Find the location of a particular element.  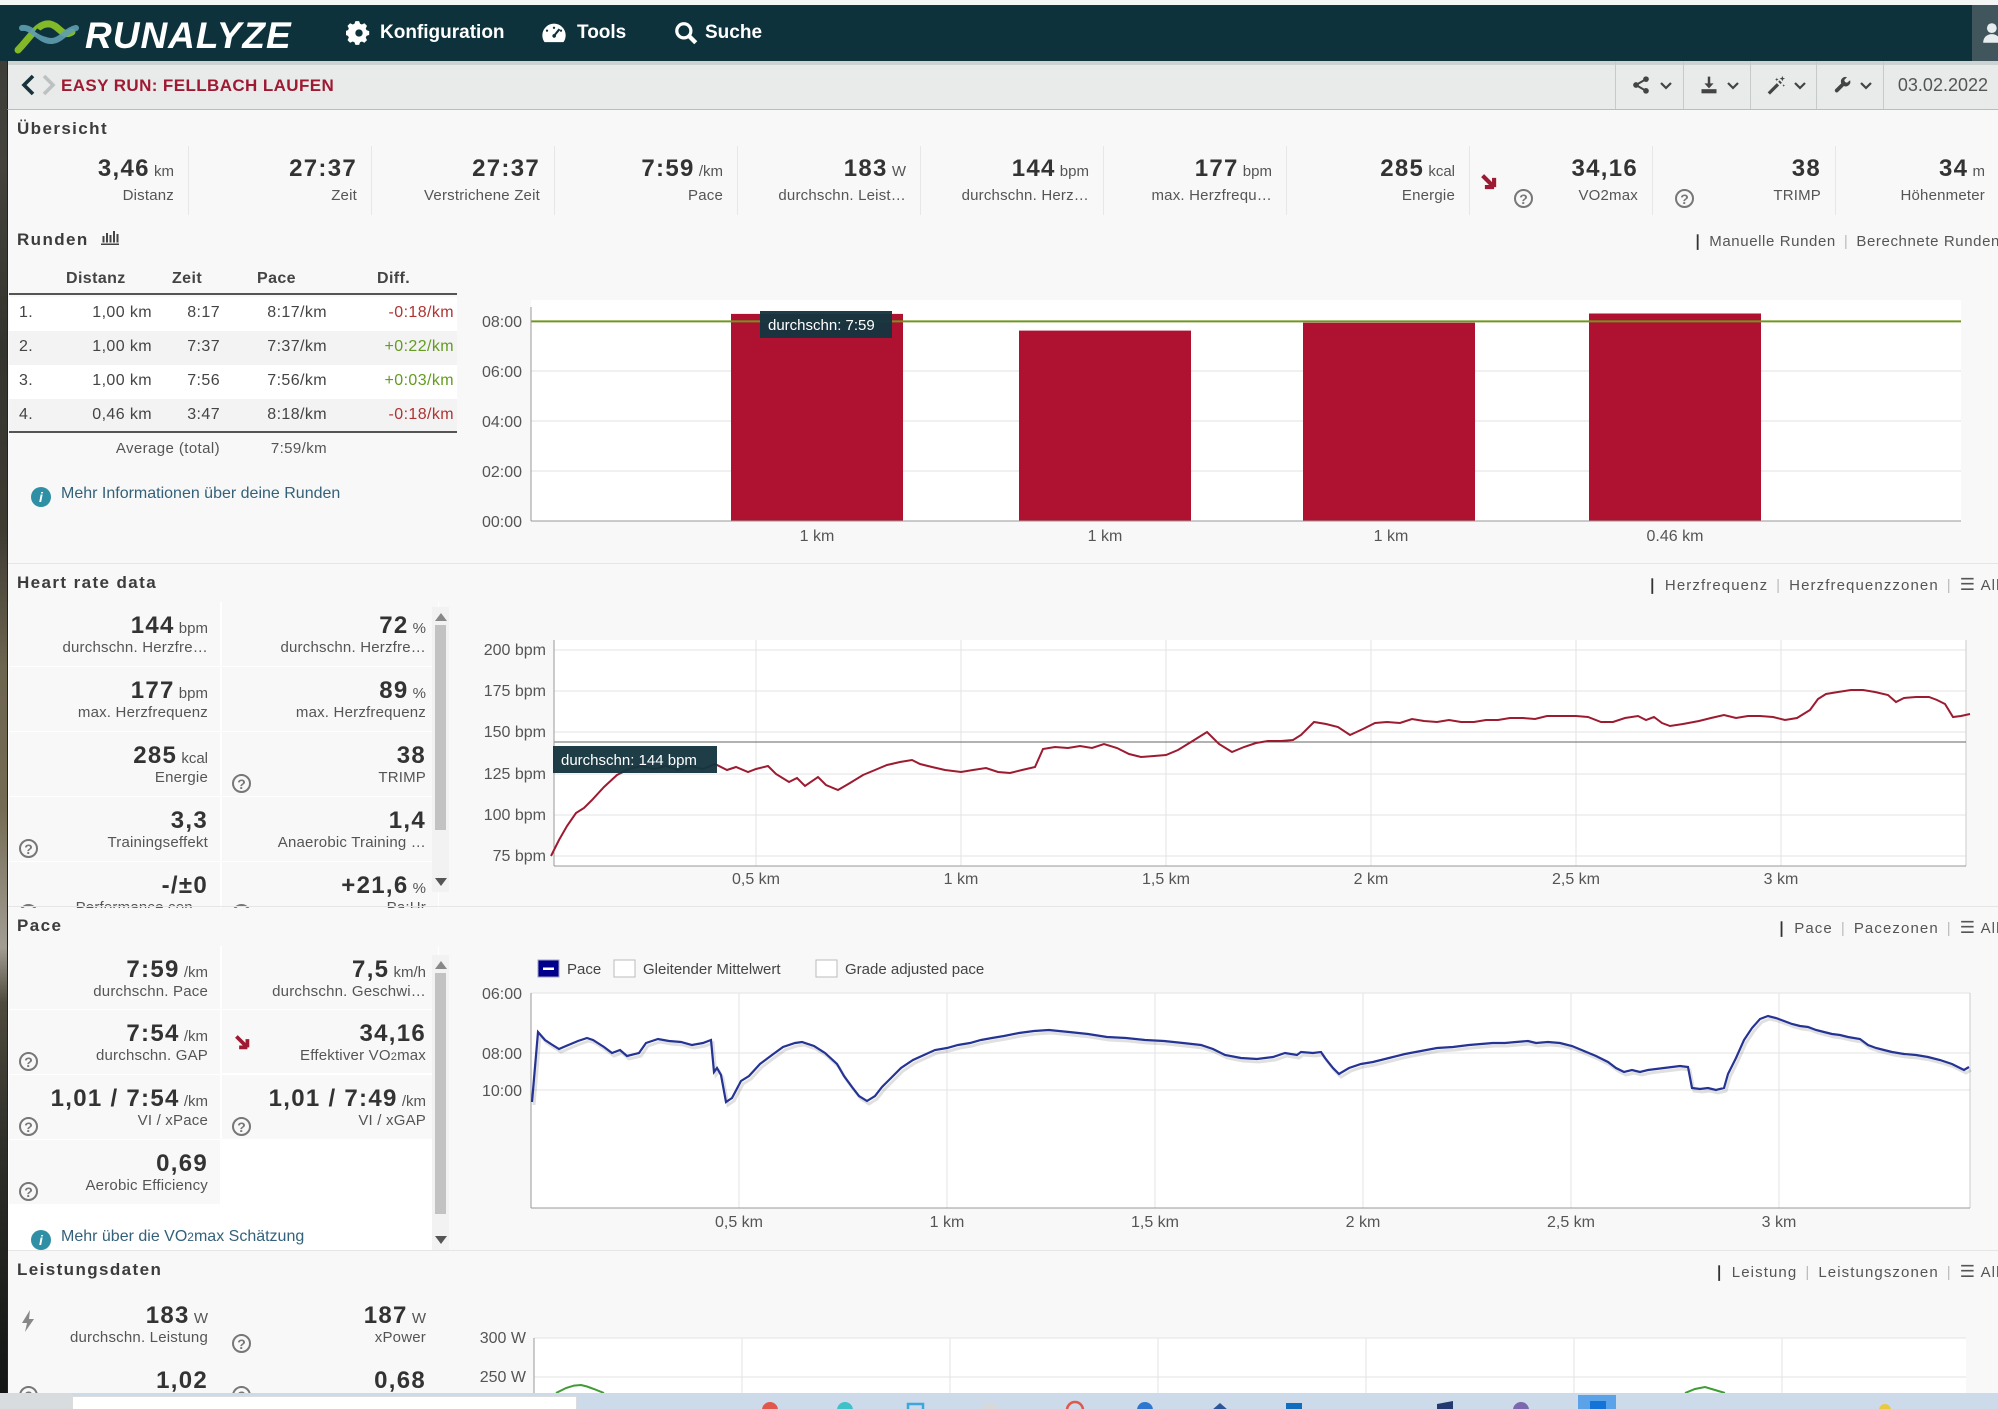

svg-text: durchschn: 7:59 is located at coordinates (821, 325).